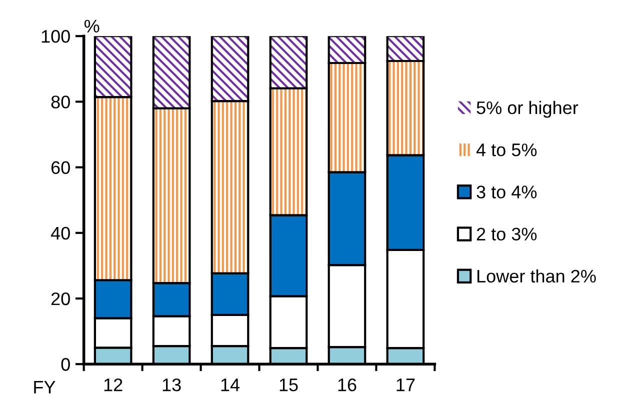  What do you see at coordinates (171, 385) in the screenshot?
I see `x-tick-label: 13` at bounding box center [171, 385].